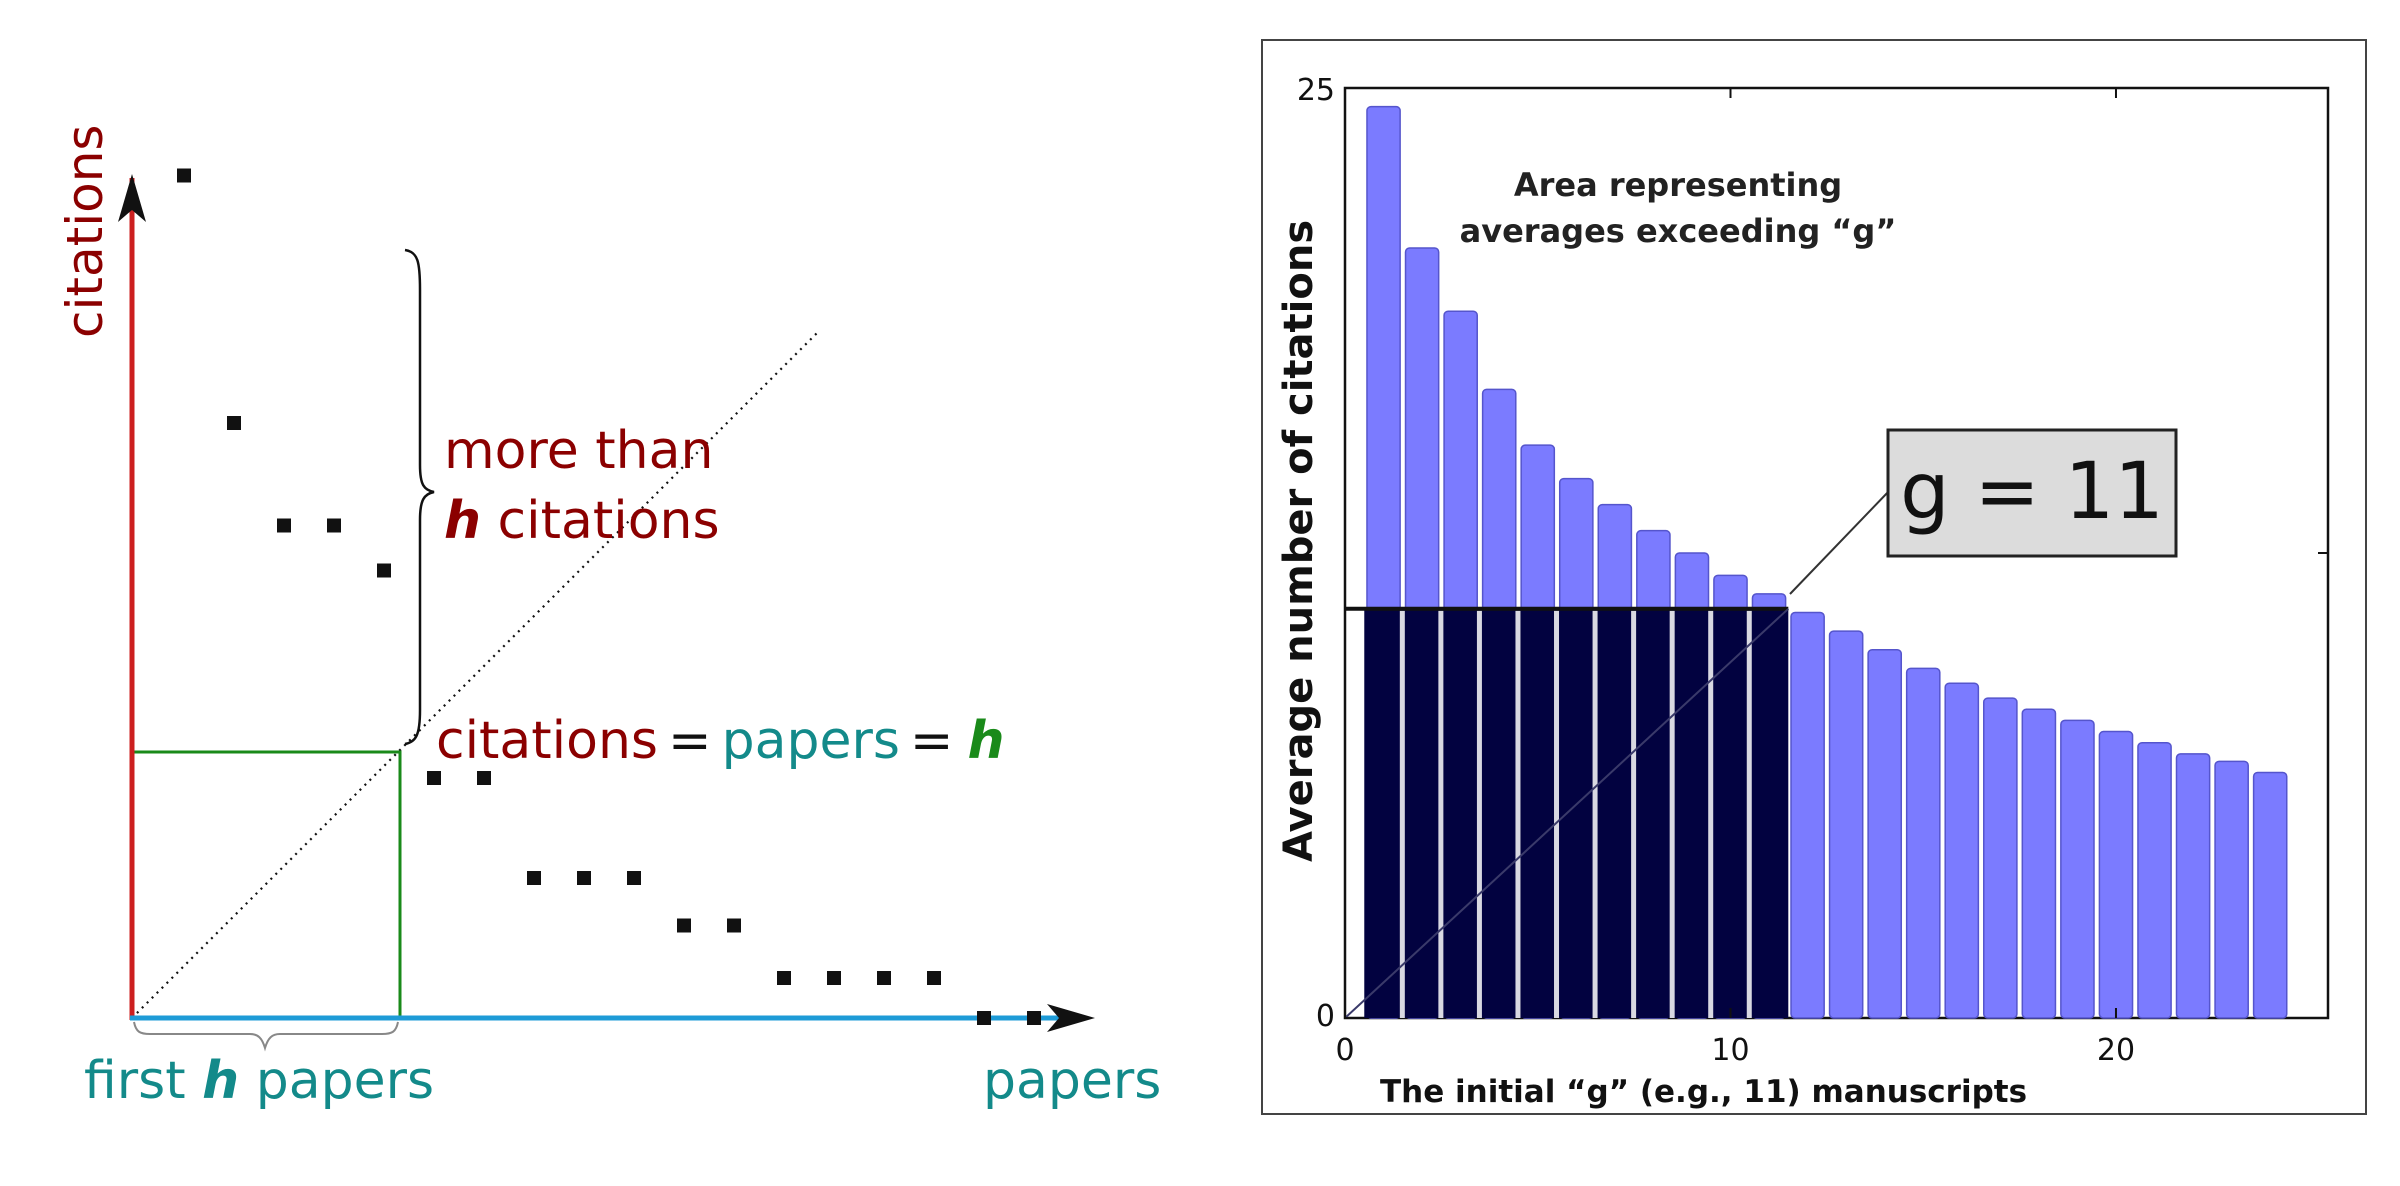  Describe the element at coordinates (1344, 1050) in the screenshot. I see `x-tick-label: 0` at that location.